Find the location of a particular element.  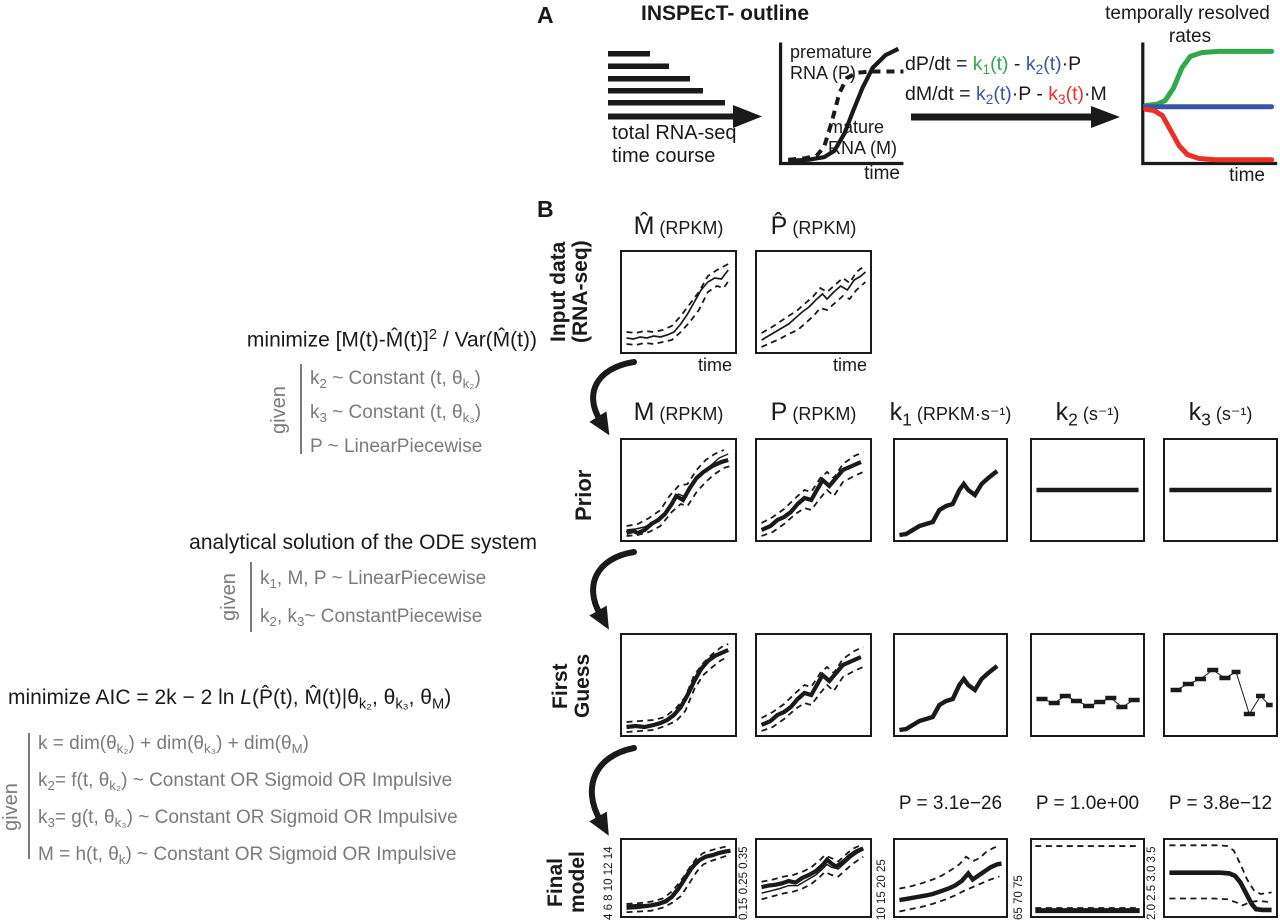

row-label-first-guess: First Guess is located at coordinates (572, 686).